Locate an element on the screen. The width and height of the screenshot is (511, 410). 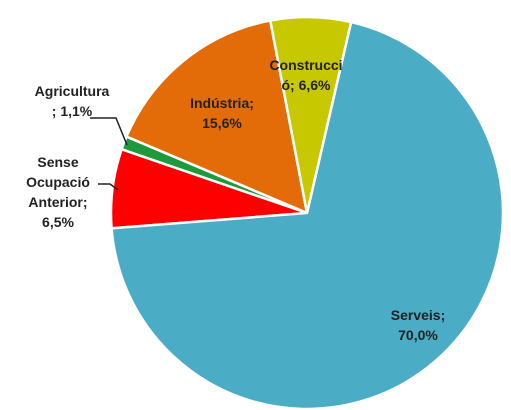
pie-slice is located at coordinates (310, 114).